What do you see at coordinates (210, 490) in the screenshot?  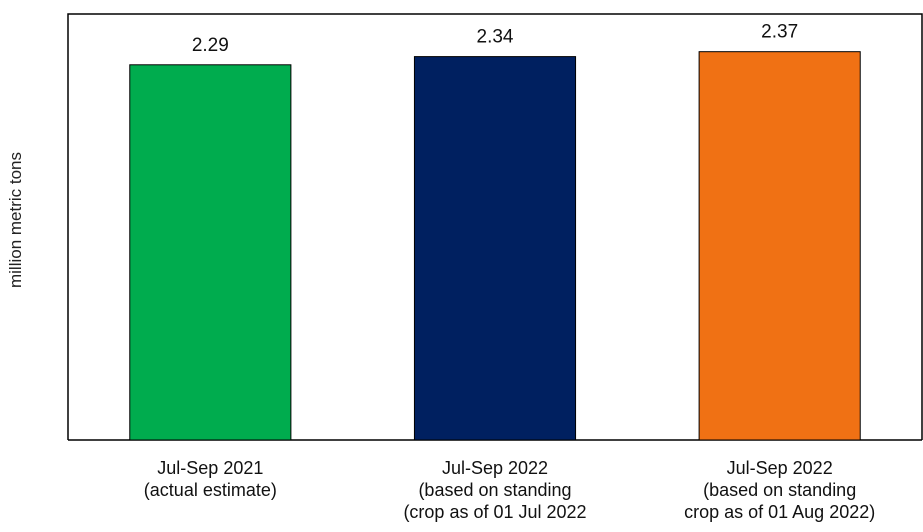 I see `x-tick-label-1-line-2: (actual estimate)` at bounding box center [210, 490].